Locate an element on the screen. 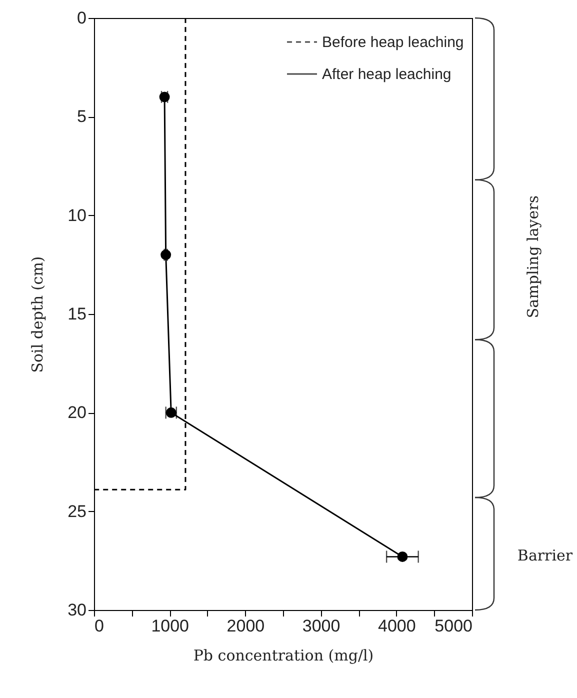  legend-label: After heap leaching is located at coordinates (387, 74).